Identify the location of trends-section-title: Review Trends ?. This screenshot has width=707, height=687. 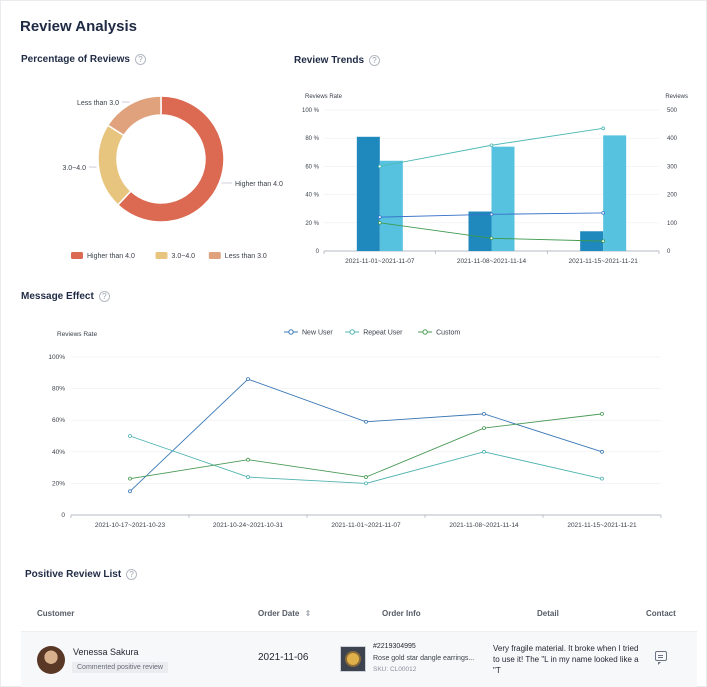
(337, 60).